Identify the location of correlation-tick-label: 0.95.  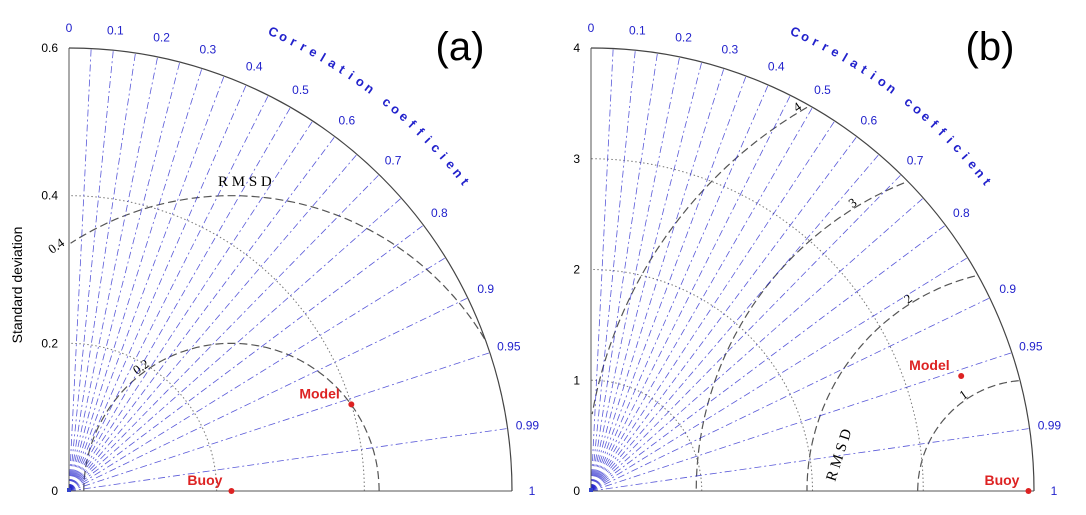
(1031, 346).